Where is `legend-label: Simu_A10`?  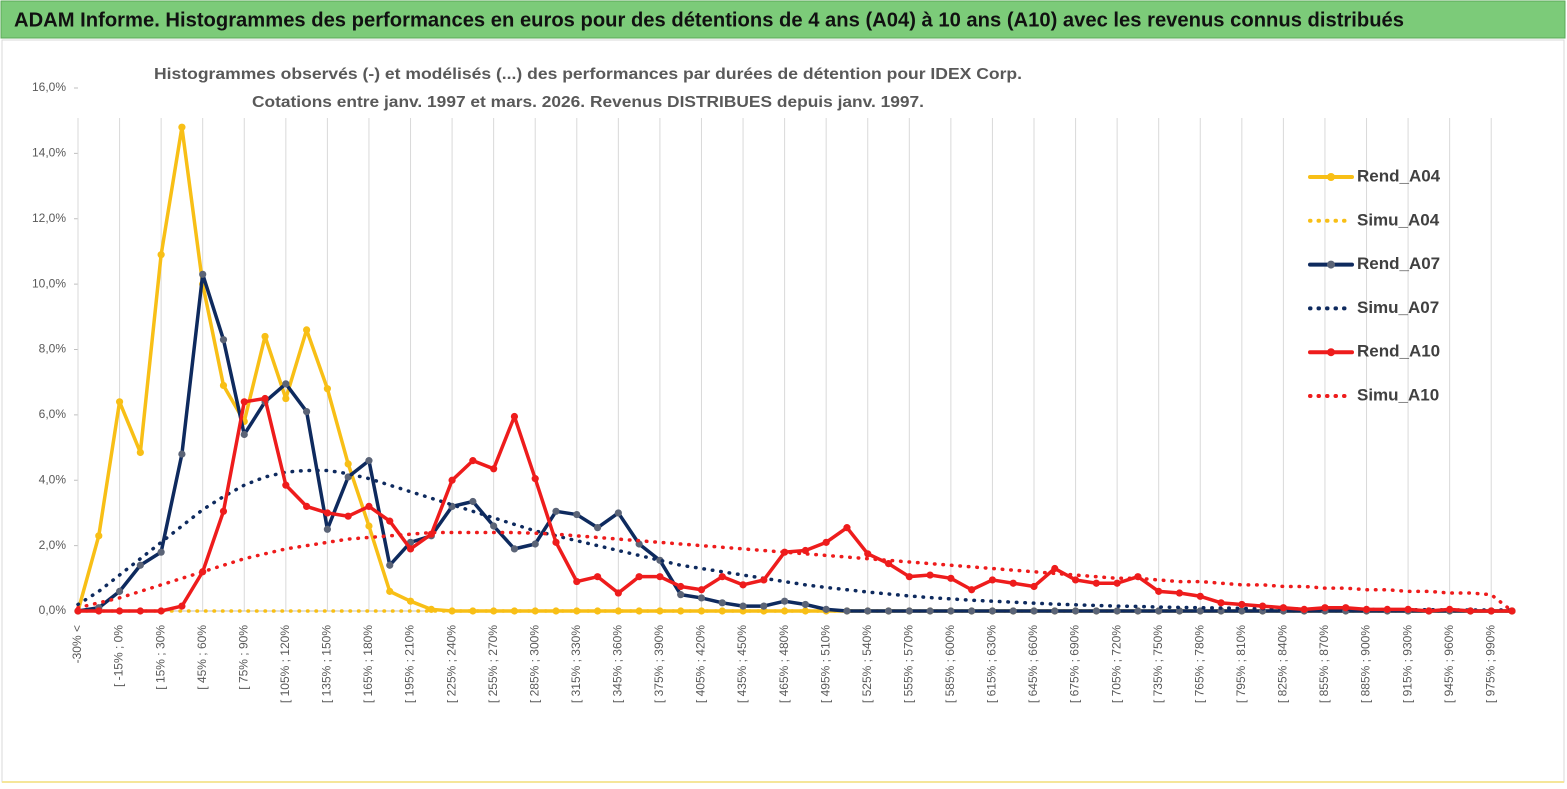
legend-label: Simu_A10 is located at coordinates (1398, 394).